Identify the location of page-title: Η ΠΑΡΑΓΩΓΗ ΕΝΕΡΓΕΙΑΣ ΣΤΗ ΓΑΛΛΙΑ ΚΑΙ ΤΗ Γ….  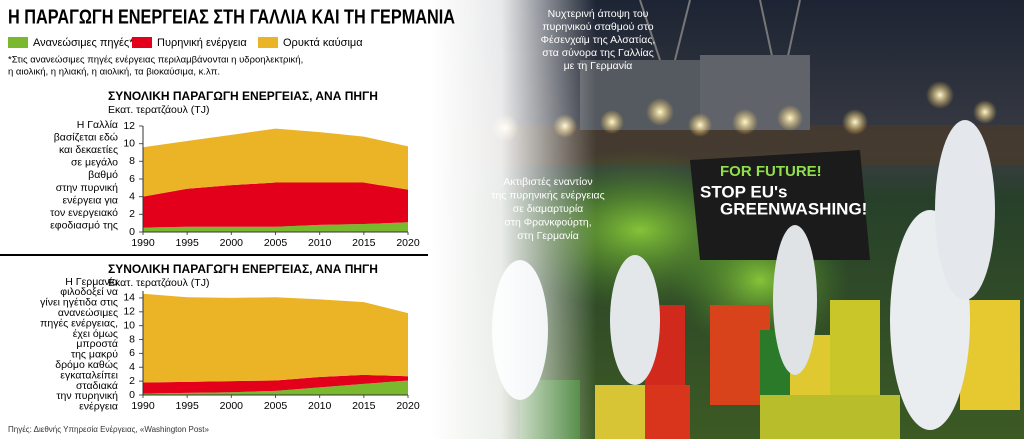
(231, 17).